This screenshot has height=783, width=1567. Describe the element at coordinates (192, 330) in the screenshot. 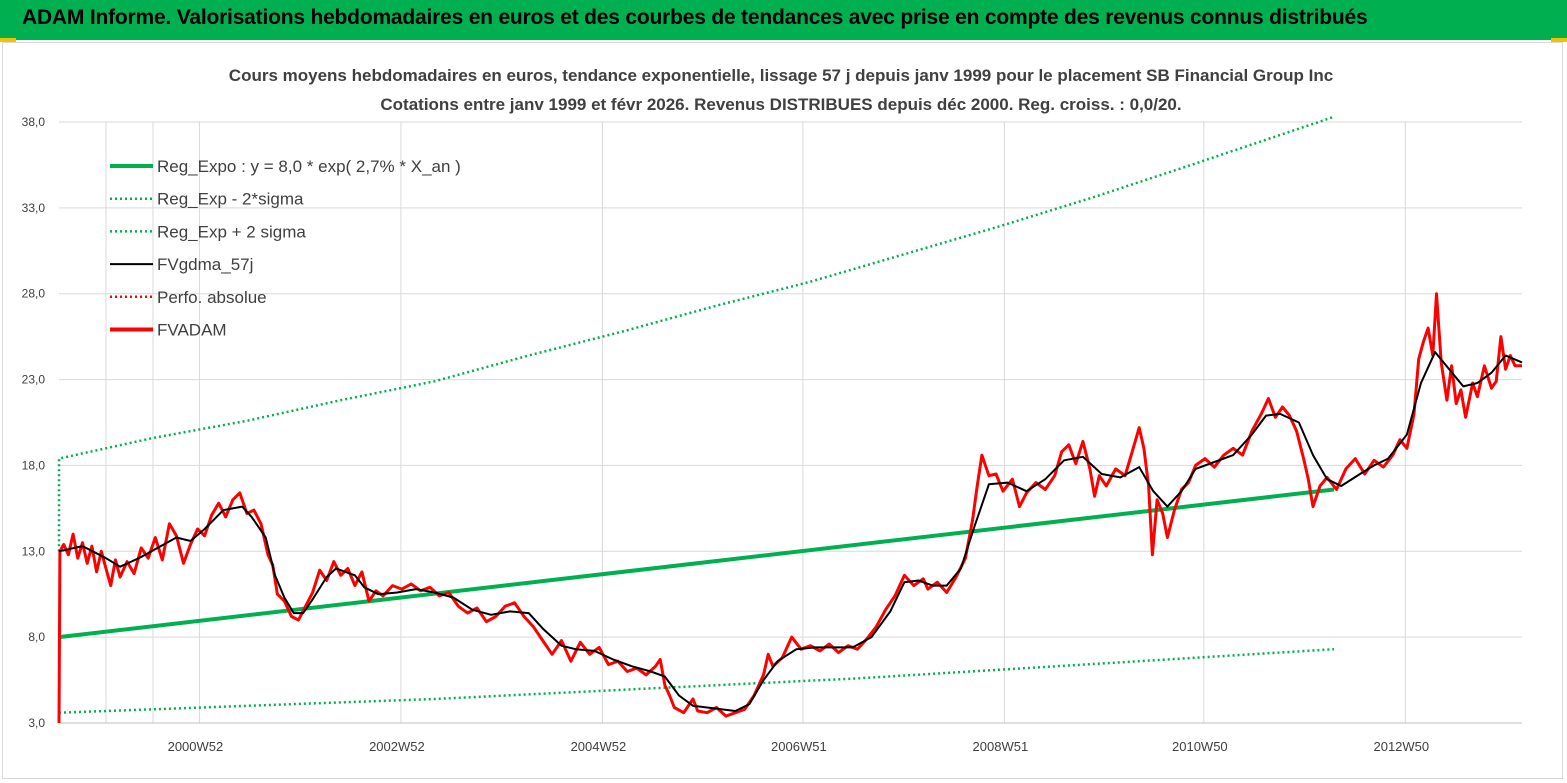

I see `legend-label: FVADAM` at that location.